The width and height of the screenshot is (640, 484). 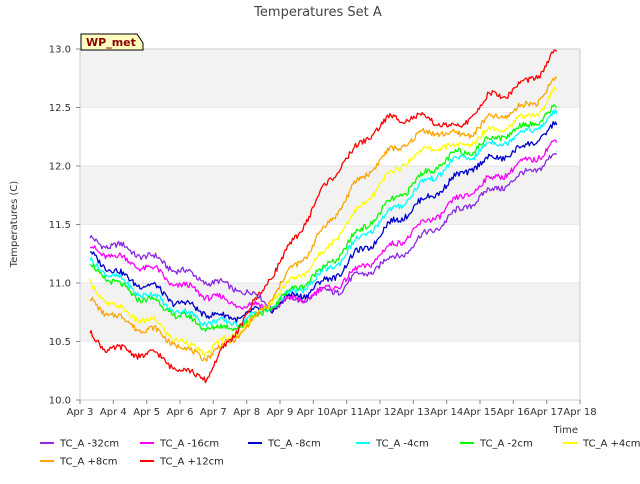 What do you see at coordinates (60, 225) in the screenshot?
I see `y-tick-label: 11.5` at bounding box center [60, 225].